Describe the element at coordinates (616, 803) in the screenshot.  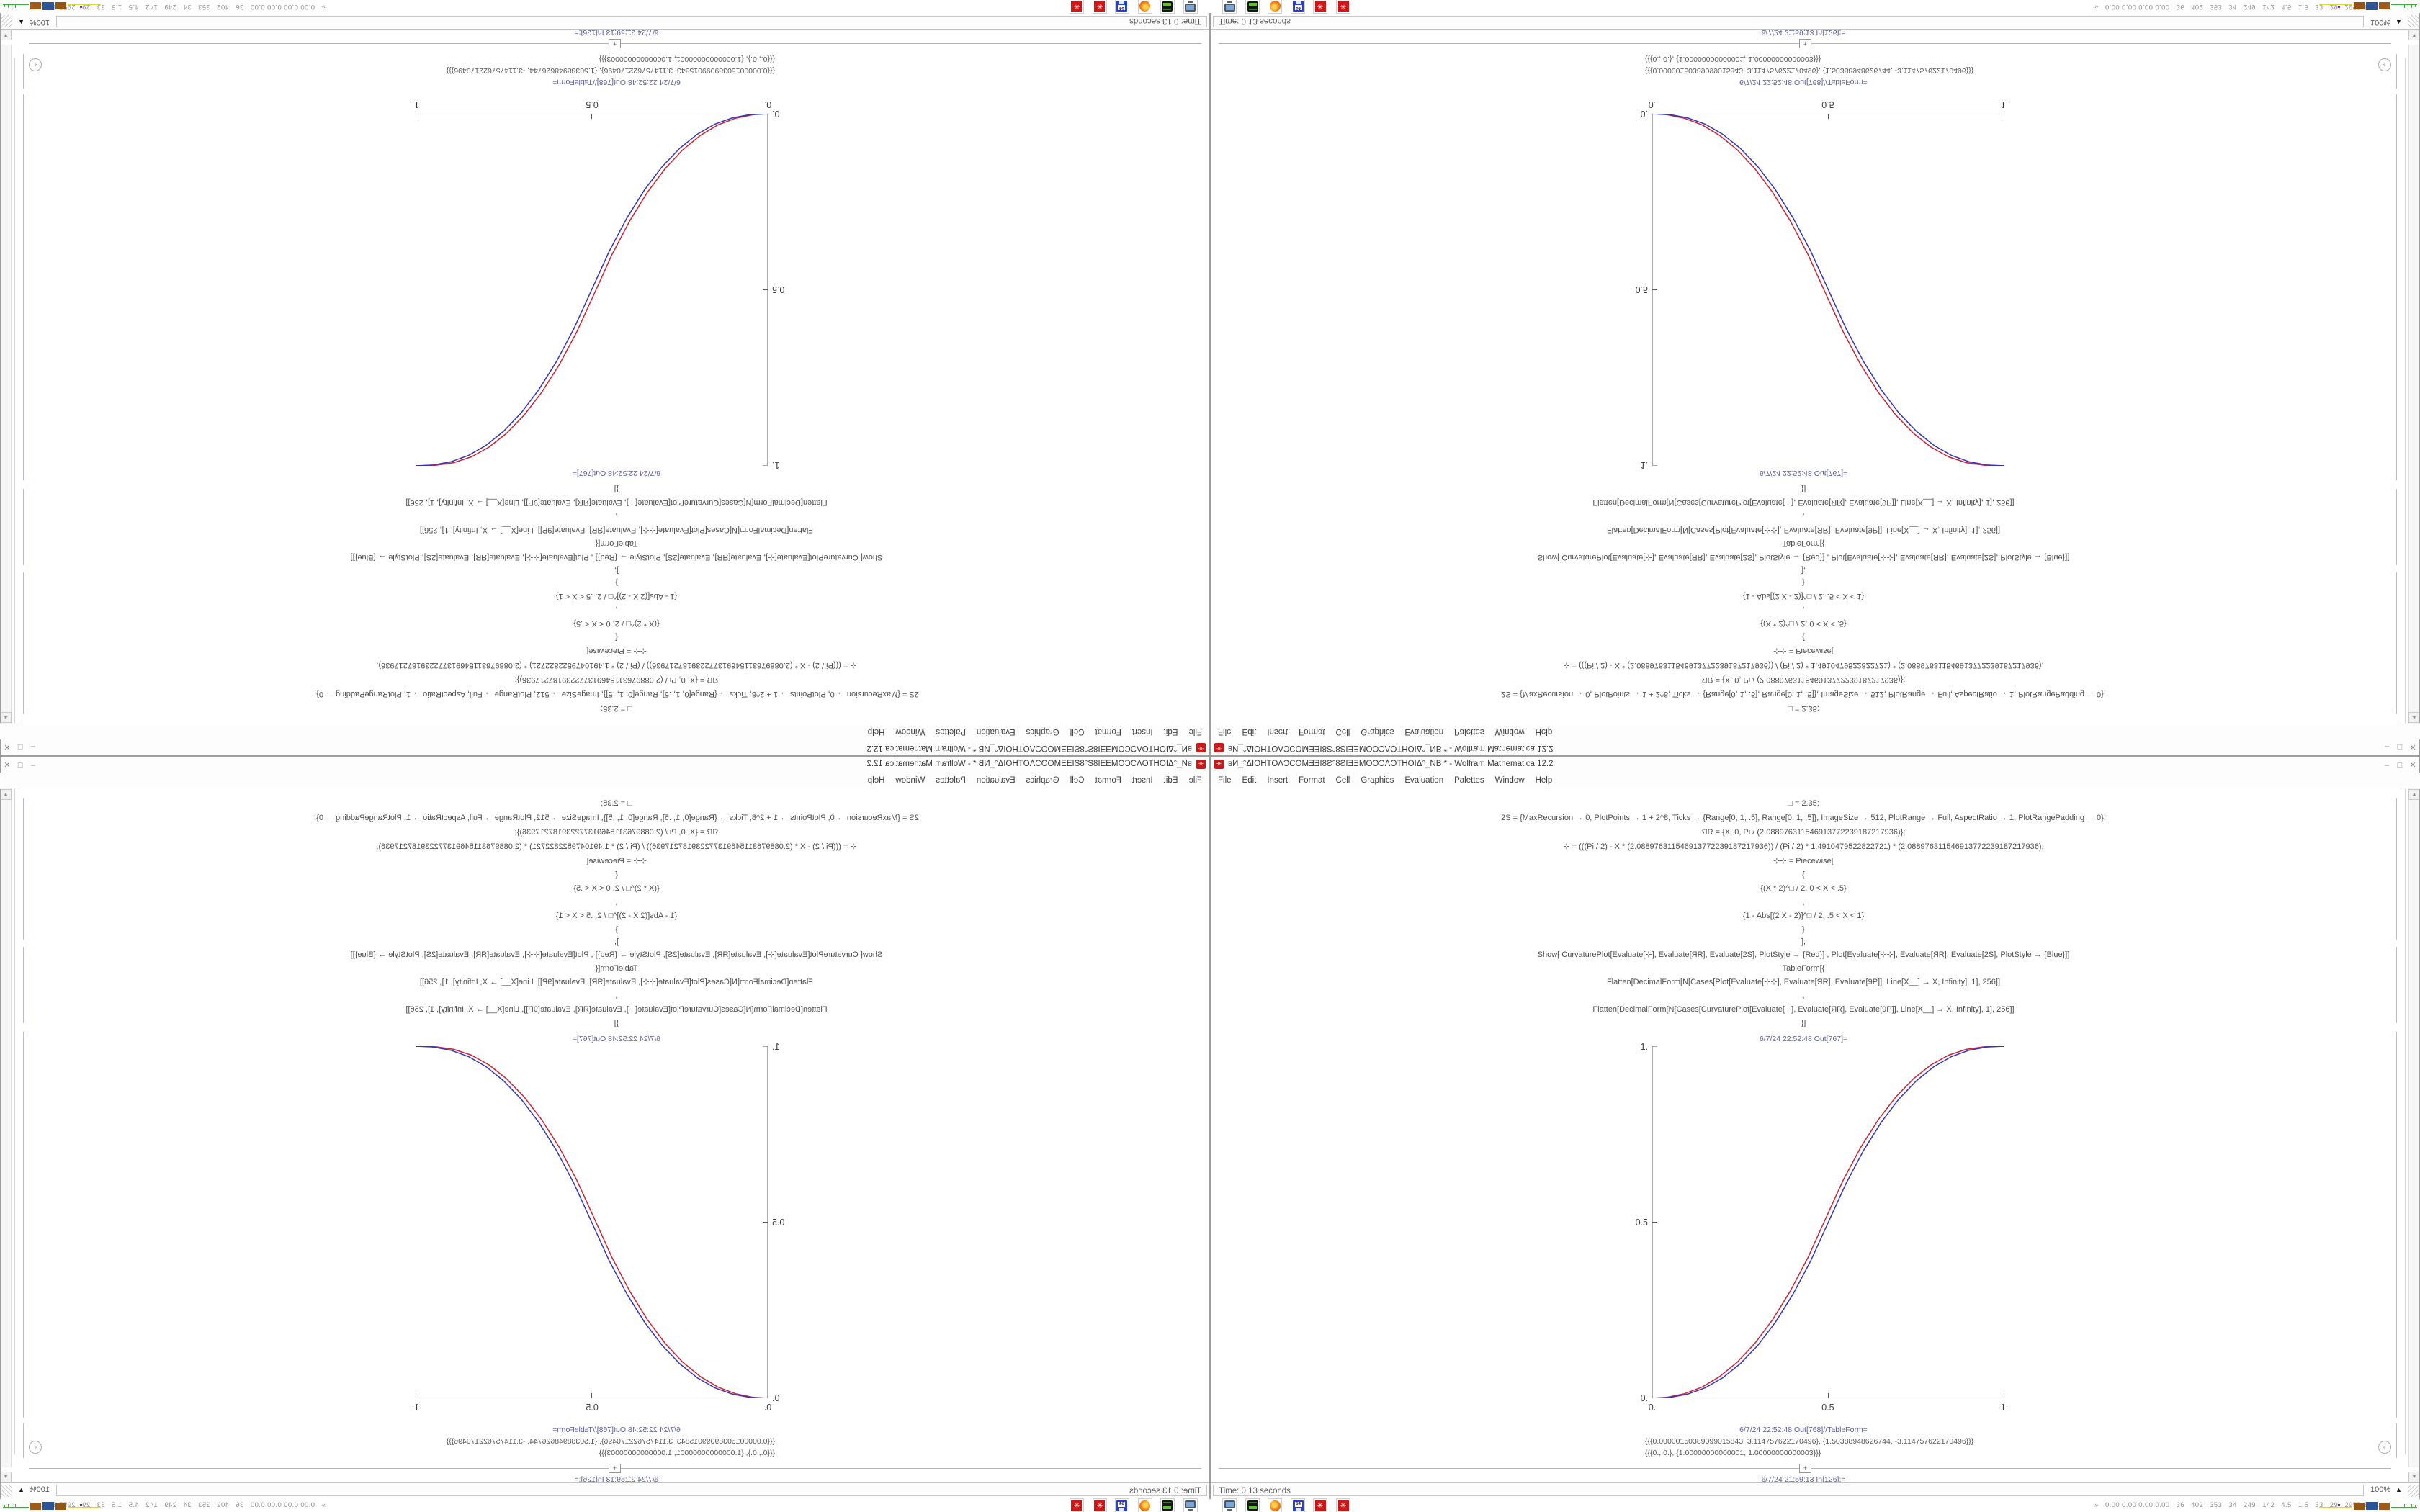
I see `code-line: □ = 2.35;` at that location.